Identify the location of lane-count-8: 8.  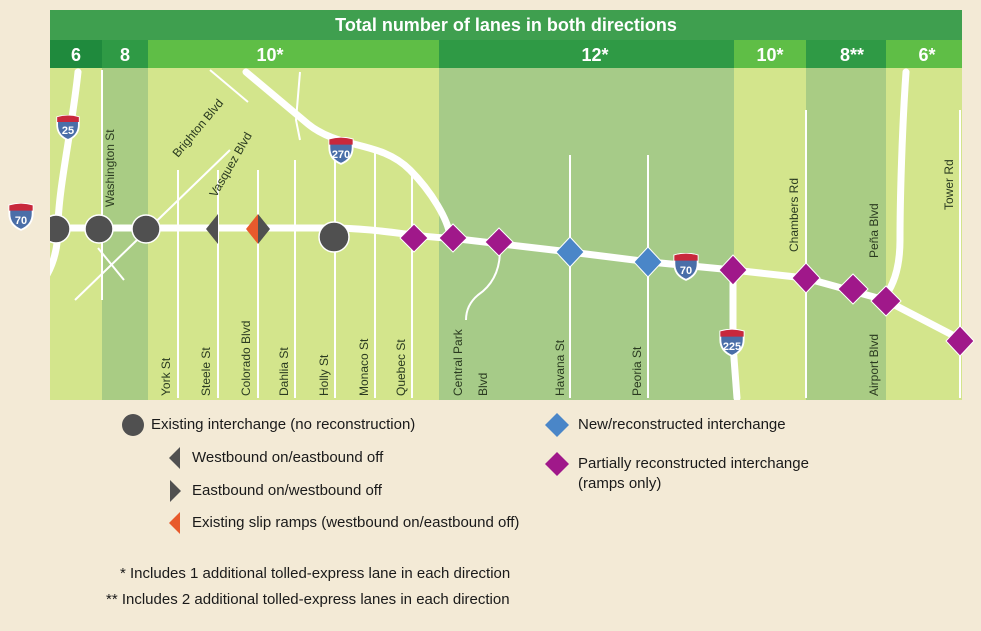
(125, 55).